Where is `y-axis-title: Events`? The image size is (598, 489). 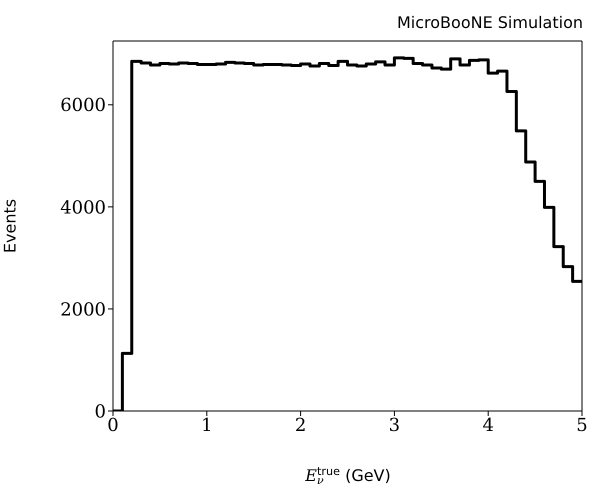 y-axis-title: Events is located at coordinates (10, 226).